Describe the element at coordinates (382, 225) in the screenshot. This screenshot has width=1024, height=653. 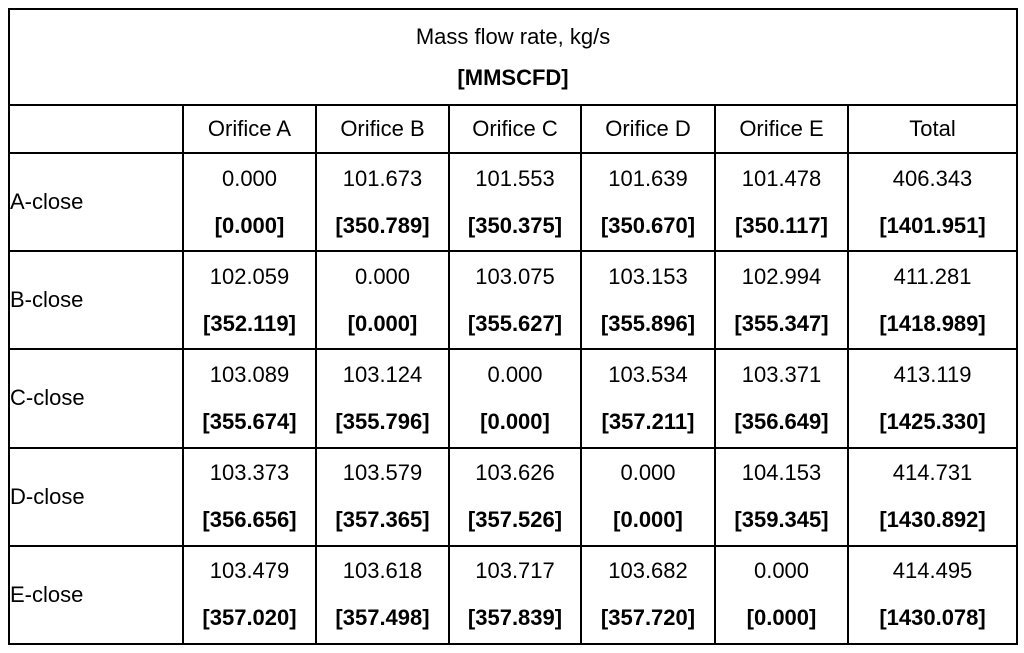
I see `value-mmscfd: [350.789]` at that location.